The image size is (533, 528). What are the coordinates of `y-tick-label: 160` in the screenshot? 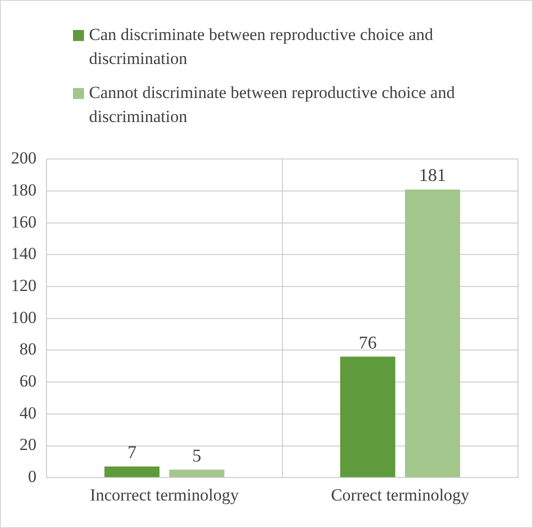 It's located at (23, 222).